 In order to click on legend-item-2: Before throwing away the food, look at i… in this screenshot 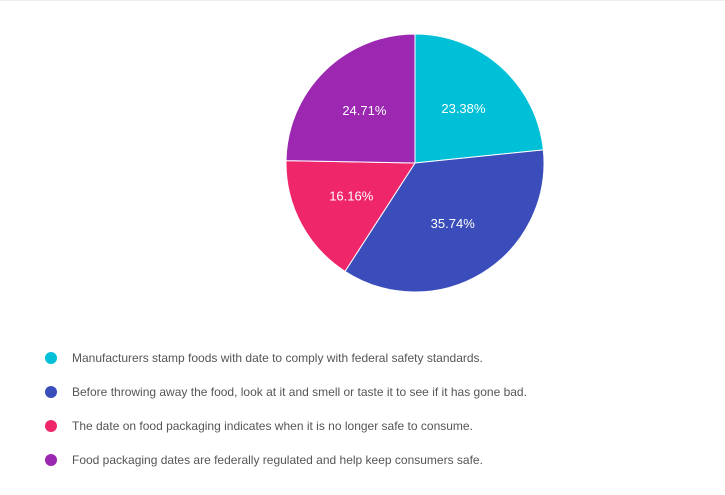, I will do `click(286, 392)`.